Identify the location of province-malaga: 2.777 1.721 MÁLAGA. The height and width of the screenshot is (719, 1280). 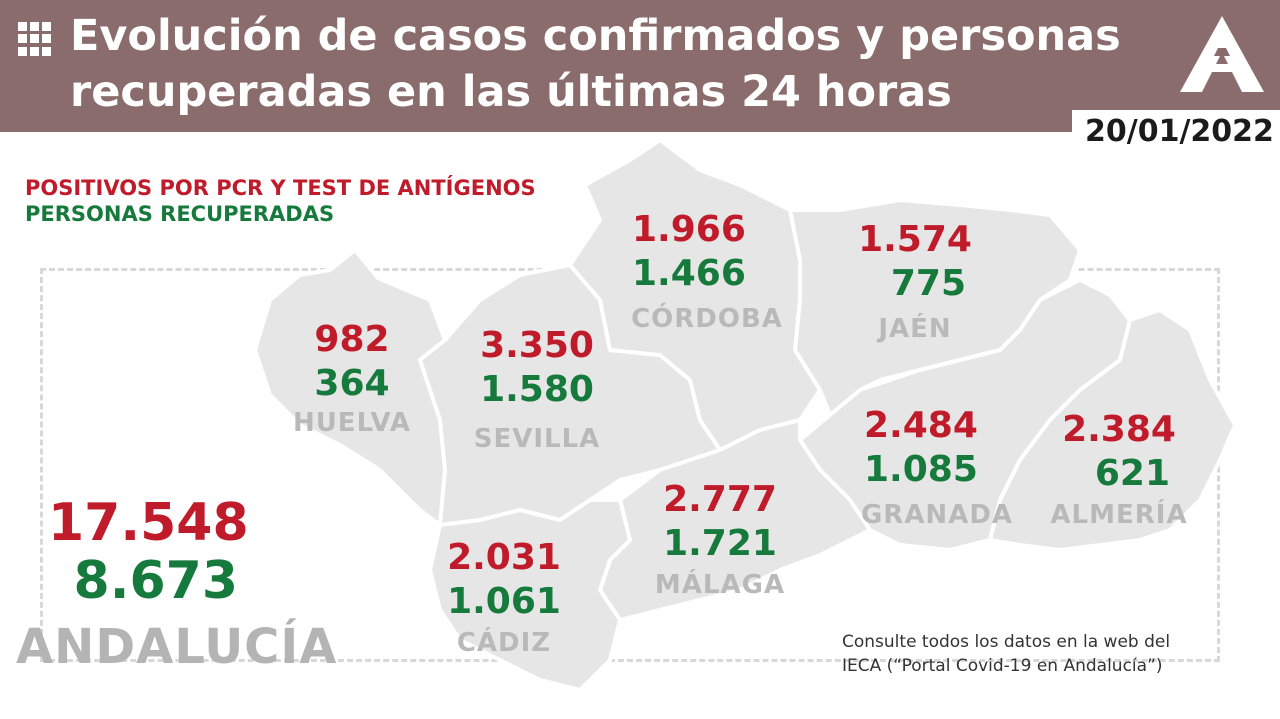
(720, 540).